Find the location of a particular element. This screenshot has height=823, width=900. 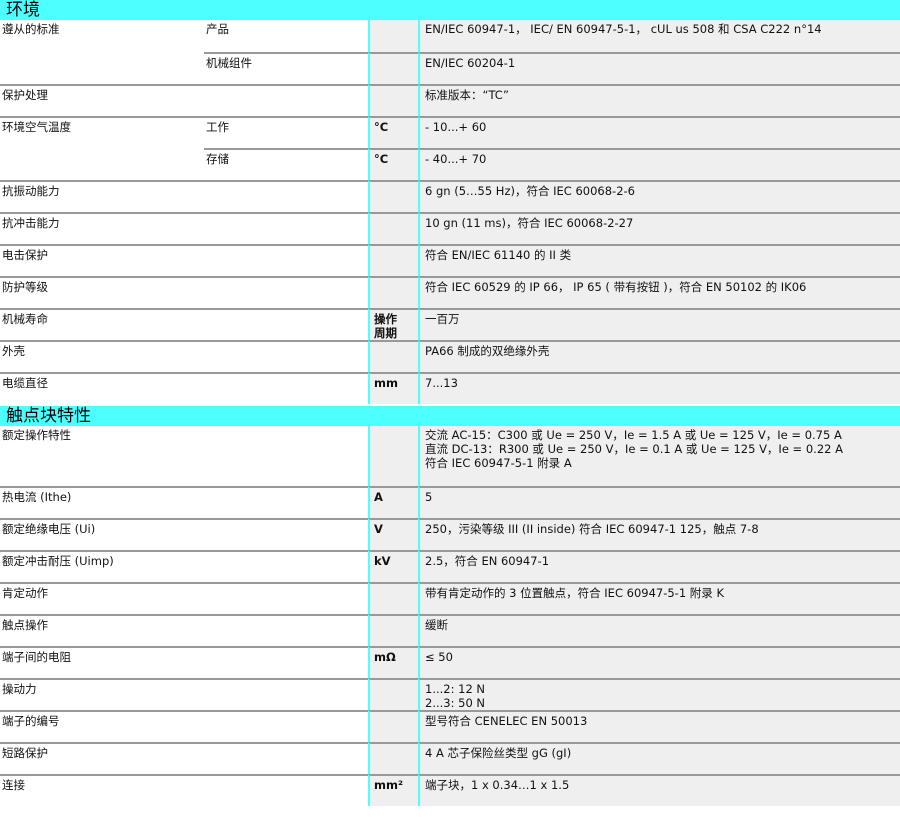

table-row: 触点操作 缓断 is located at coordinates (450, 630).